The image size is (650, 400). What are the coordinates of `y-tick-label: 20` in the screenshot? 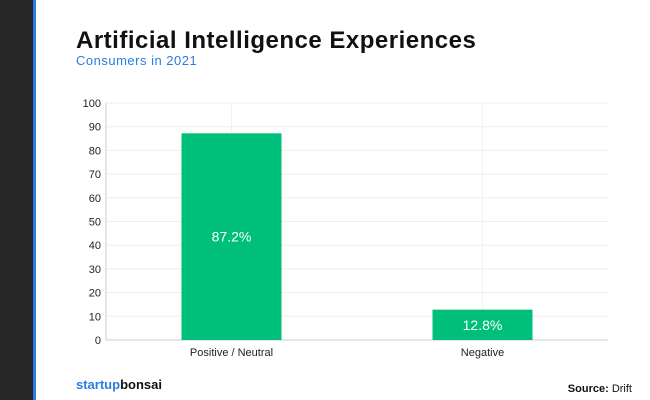 It's located at (95, 294).